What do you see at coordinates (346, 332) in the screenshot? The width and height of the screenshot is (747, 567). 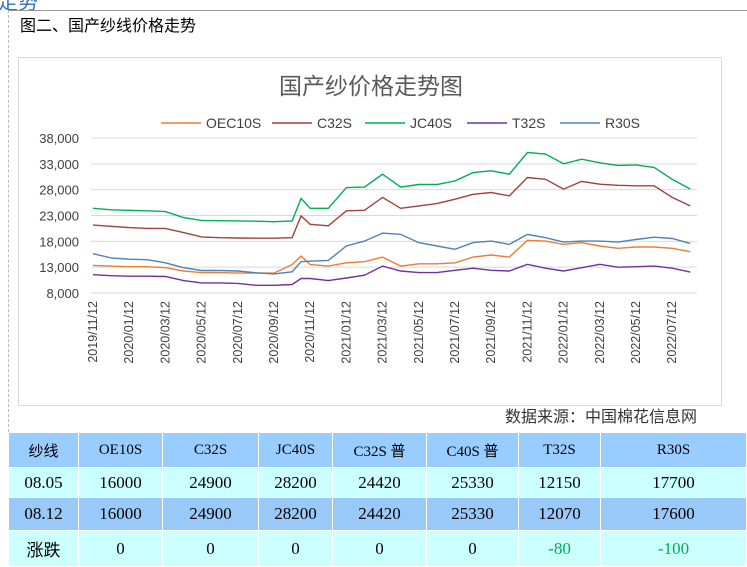 I see `x-tick-label: 2021/01/12` at bounding box center [346, 332].